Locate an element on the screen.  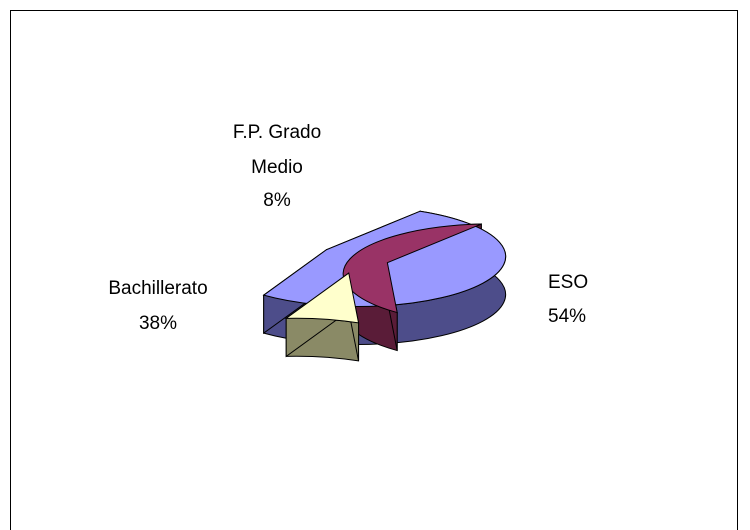
label-fp-line2: Medio is located at coordinates (277, 167).